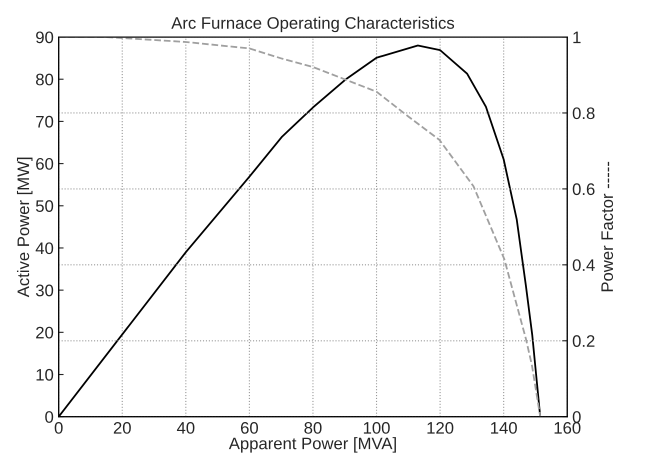  I want to click on y-tick-label: 10, so click(45, 374).